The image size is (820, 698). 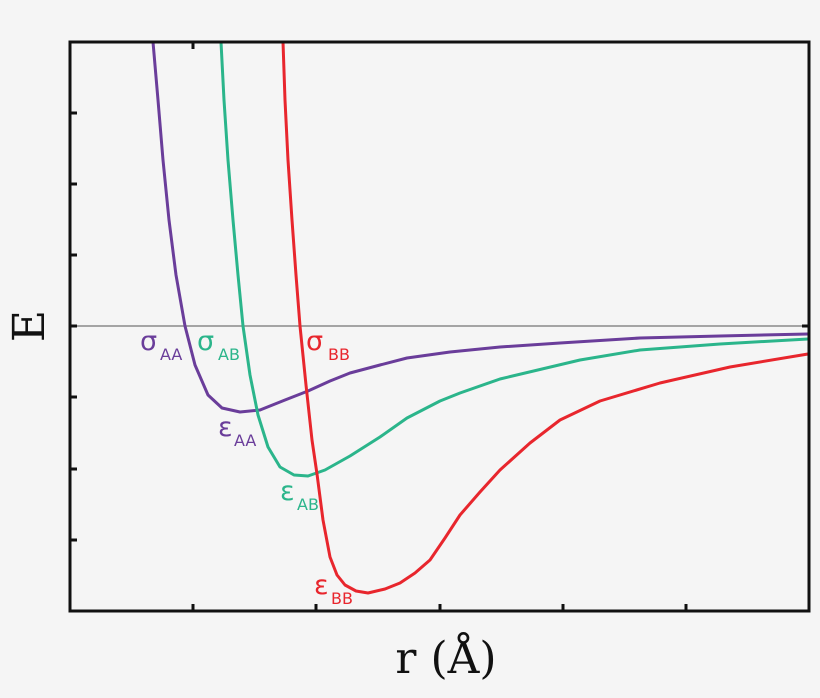 I want to click on y-axis-title: E, so click(x=29, y=326).